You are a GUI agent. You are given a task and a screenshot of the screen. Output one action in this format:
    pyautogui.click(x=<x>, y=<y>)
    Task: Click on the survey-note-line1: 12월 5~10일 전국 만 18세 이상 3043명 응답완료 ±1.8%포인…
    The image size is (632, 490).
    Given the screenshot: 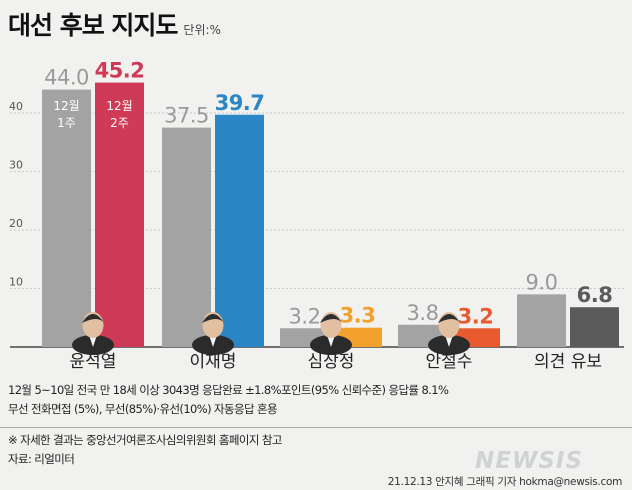 What is the action you would take?
    pyautogui.click(x=228, y=390)
    